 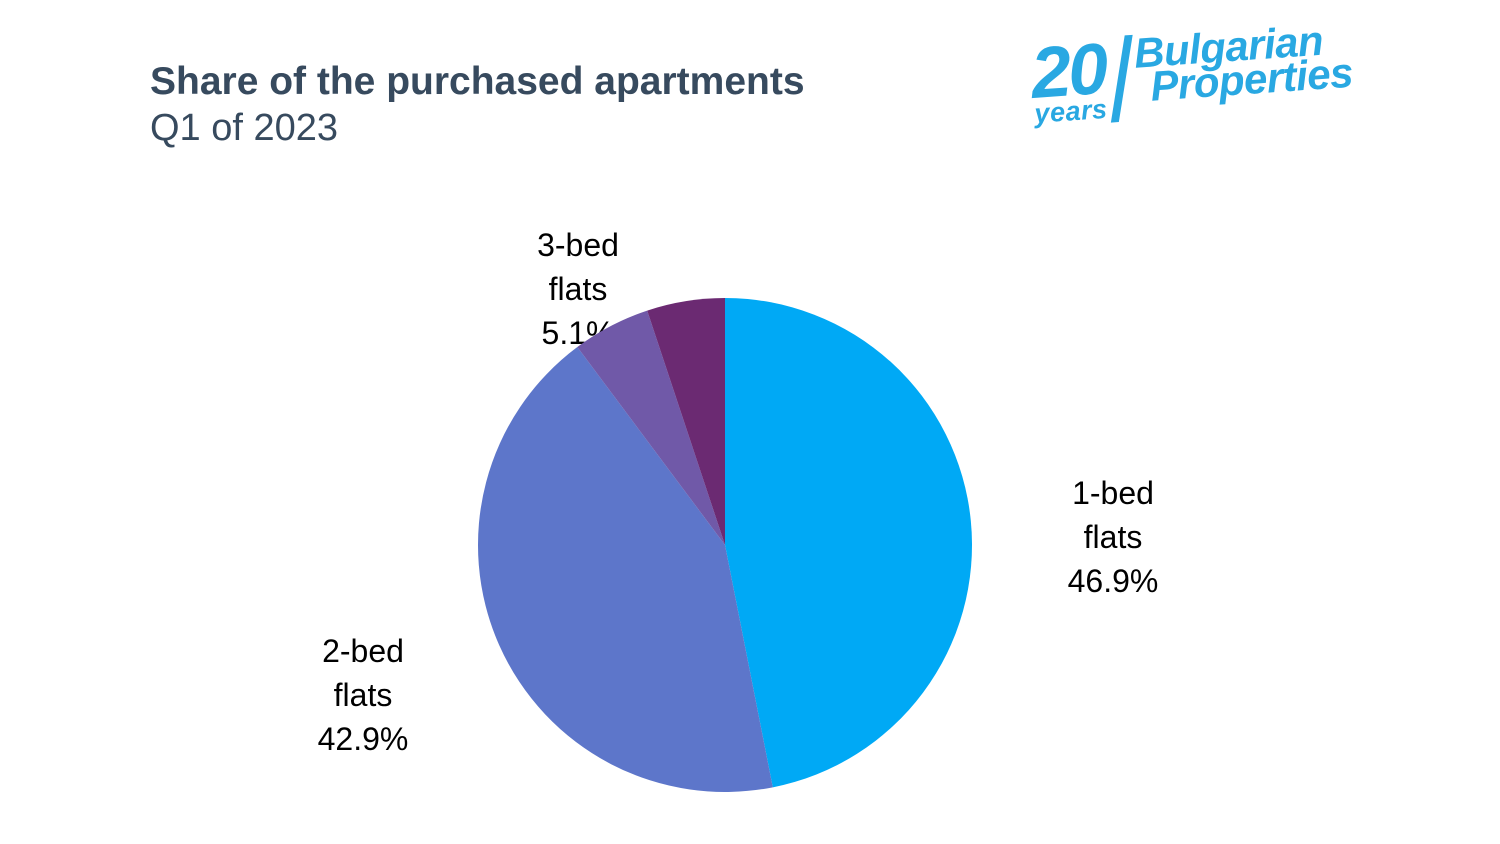 I want to click on pie-slice-2-bed-flats, so click(x=625, y=570).